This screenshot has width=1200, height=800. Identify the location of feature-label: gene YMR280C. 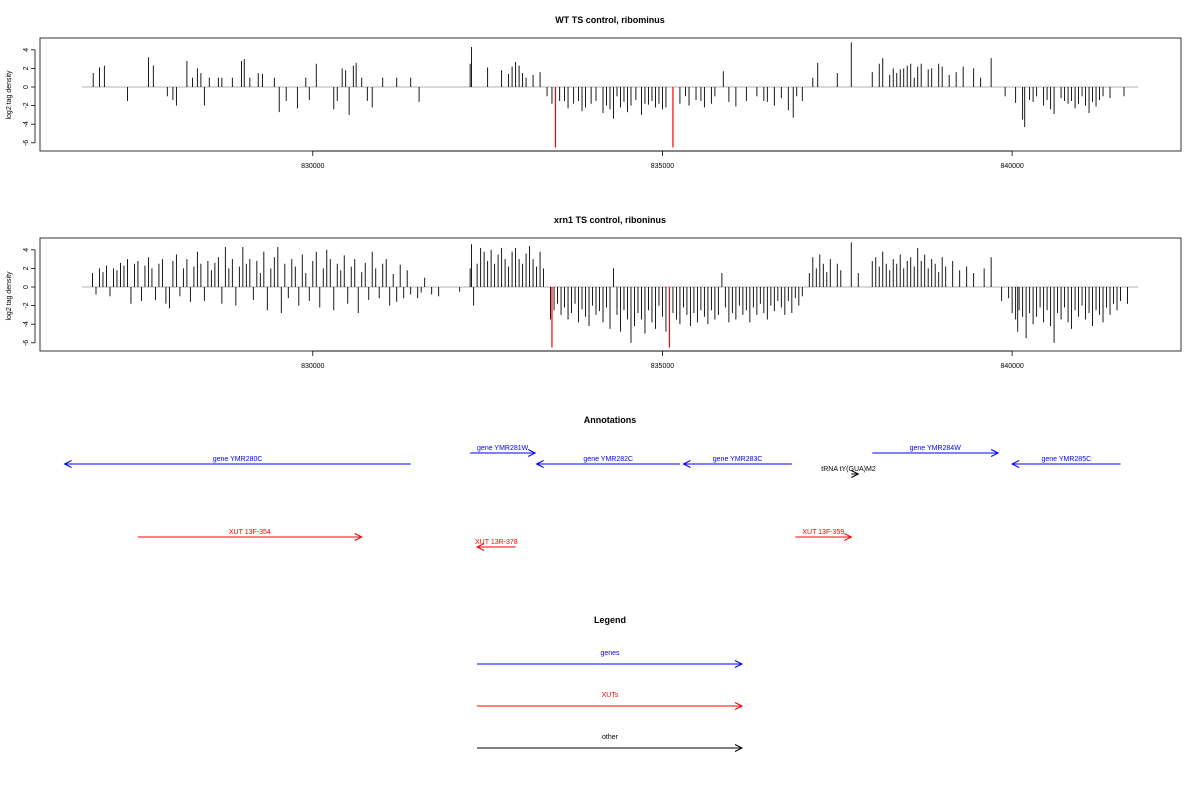
(238, 459).